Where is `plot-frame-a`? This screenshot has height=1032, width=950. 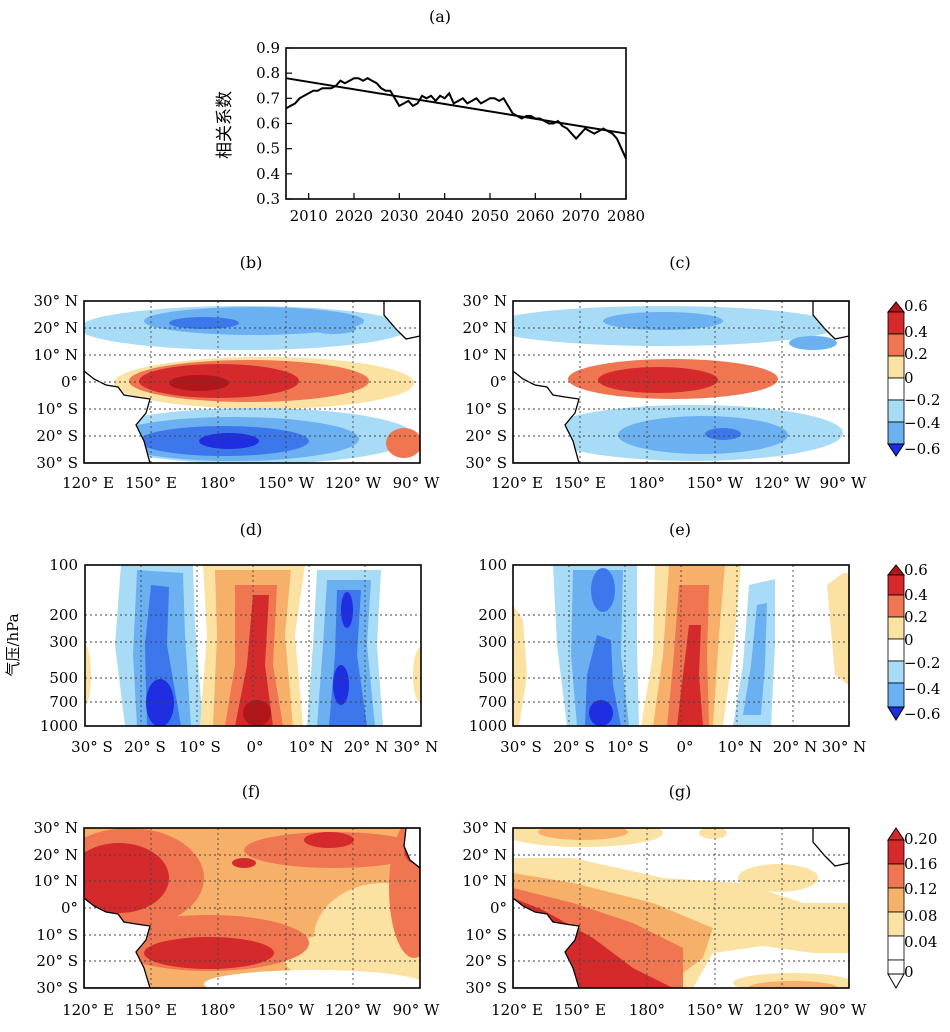
plot-frame-a is located at coordinates (456, 123).